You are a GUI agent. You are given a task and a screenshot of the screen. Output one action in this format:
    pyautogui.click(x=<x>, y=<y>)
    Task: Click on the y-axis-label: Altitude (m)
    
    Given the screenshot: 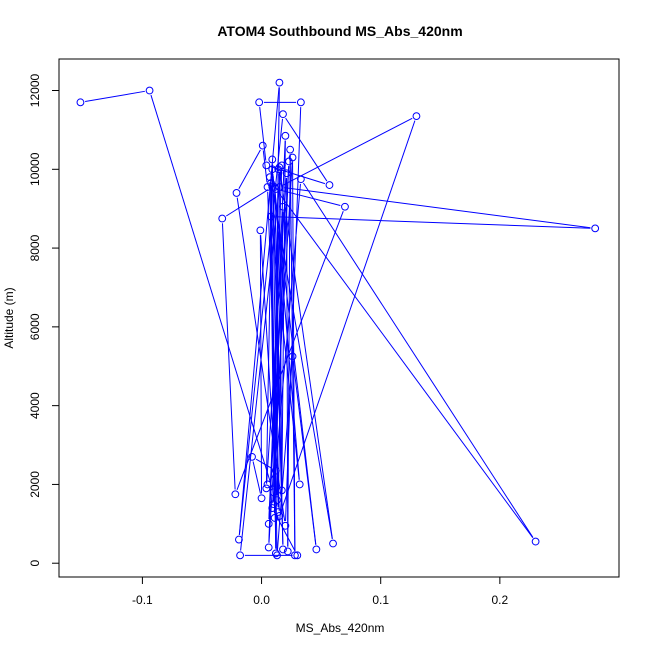 What is the action you would take?
    pyautogui.click(x=9, y=317)
    